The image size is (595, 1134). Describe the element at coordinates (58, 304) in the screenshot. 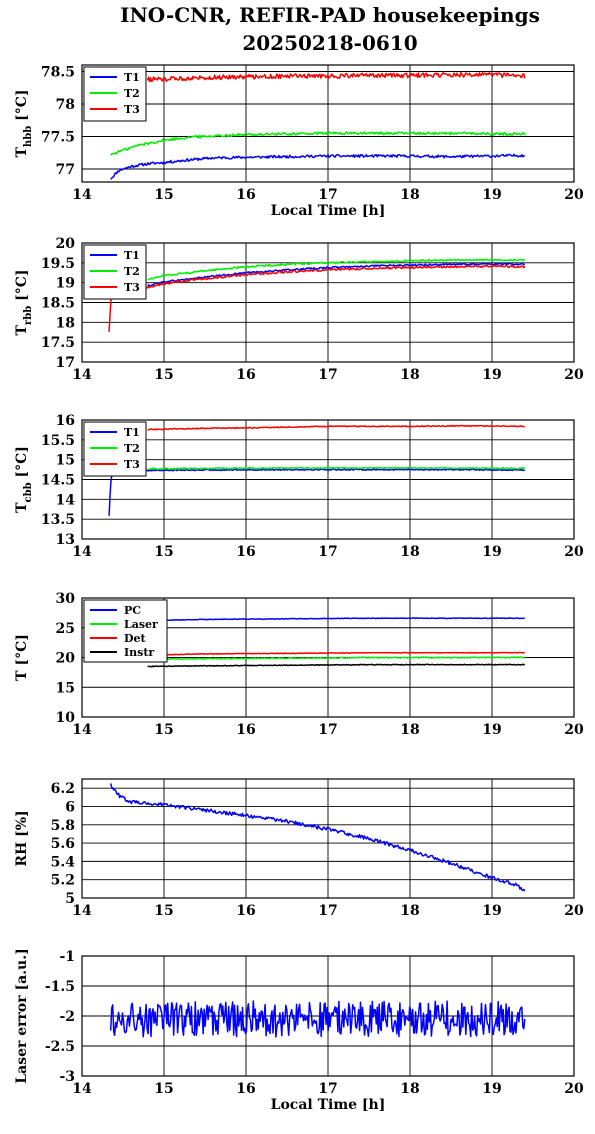

I see `y-tick-label: 18.5` at that location.